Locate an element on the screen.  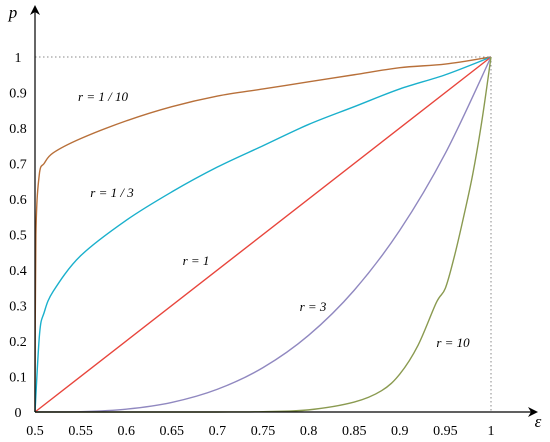
y-tick-labels: 0 0.1 0.2 0.3 0.4 0.5 0.6 0.7 0.8 0.9 1 is located at coordinates (18, 236).